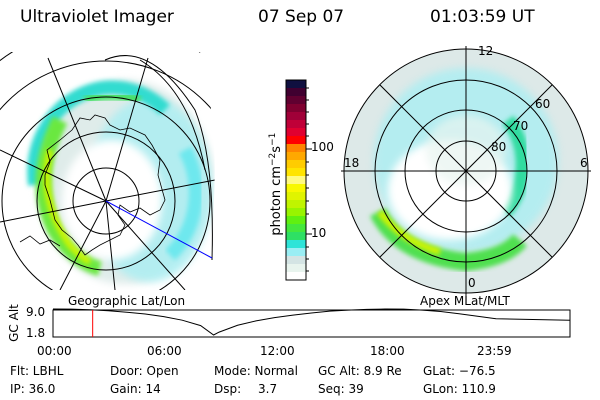  I want to click on mlt-label-12: 12, so click(486, 51).